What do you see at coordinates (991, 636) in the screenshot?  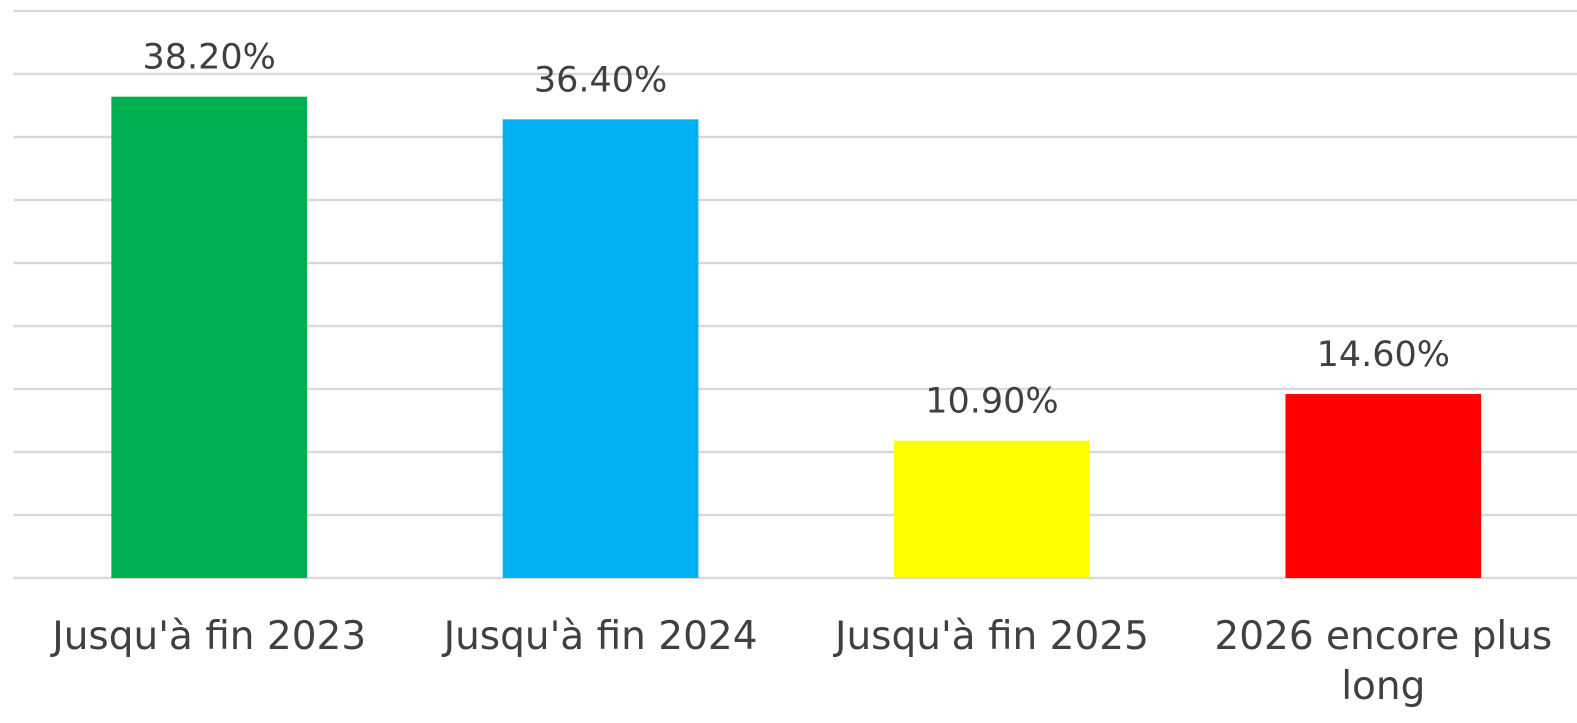 I see `x-tick-label: Jusqu'à fin 2025` at bounding box center [991, 636].